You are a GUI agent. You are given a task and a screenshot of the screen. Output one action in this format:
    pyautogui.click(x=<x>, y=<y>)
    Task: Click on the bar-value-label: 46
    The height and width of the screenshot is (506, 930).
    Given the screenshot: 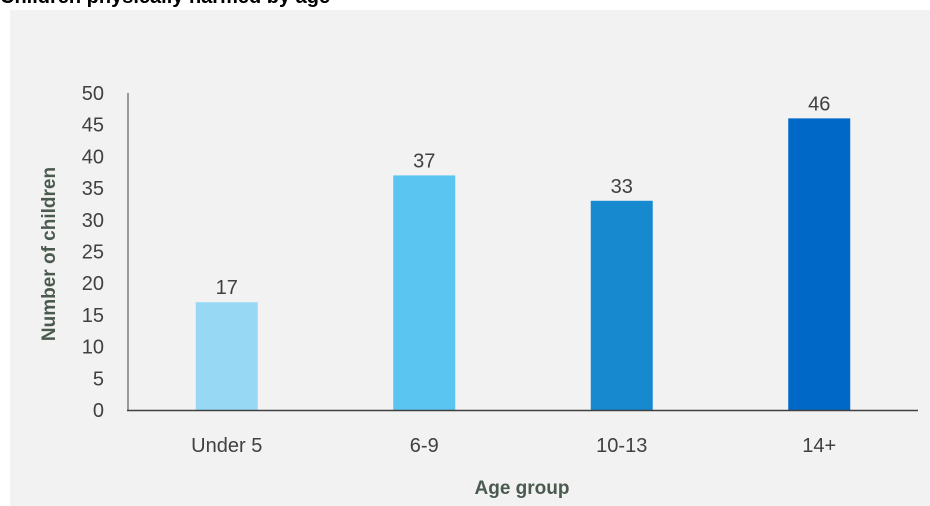 What is the action you would take?
    pyautogui.click(x=819, y=104)
    